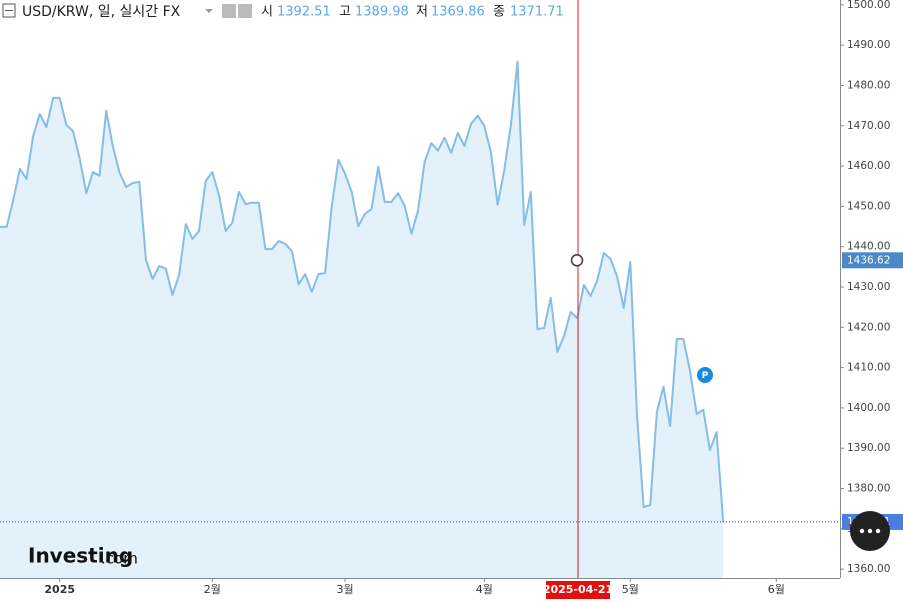 The width and height of the screenshot is (903, 602). Describe the element at coordinates (630, 589) in the screenshot. I see `x-tick-label: 5월` at that location.